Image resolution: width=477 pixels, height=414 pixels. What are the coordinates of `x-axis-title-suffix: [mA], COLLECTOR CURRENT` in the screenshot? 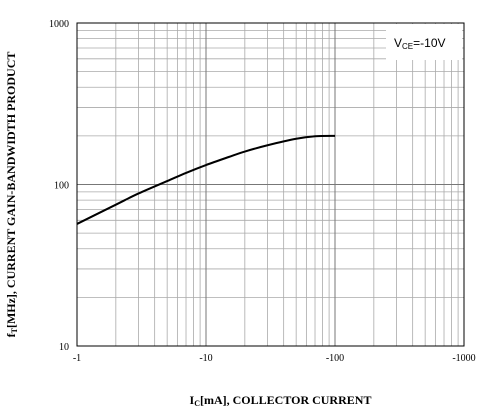 It's located at (285, 400).